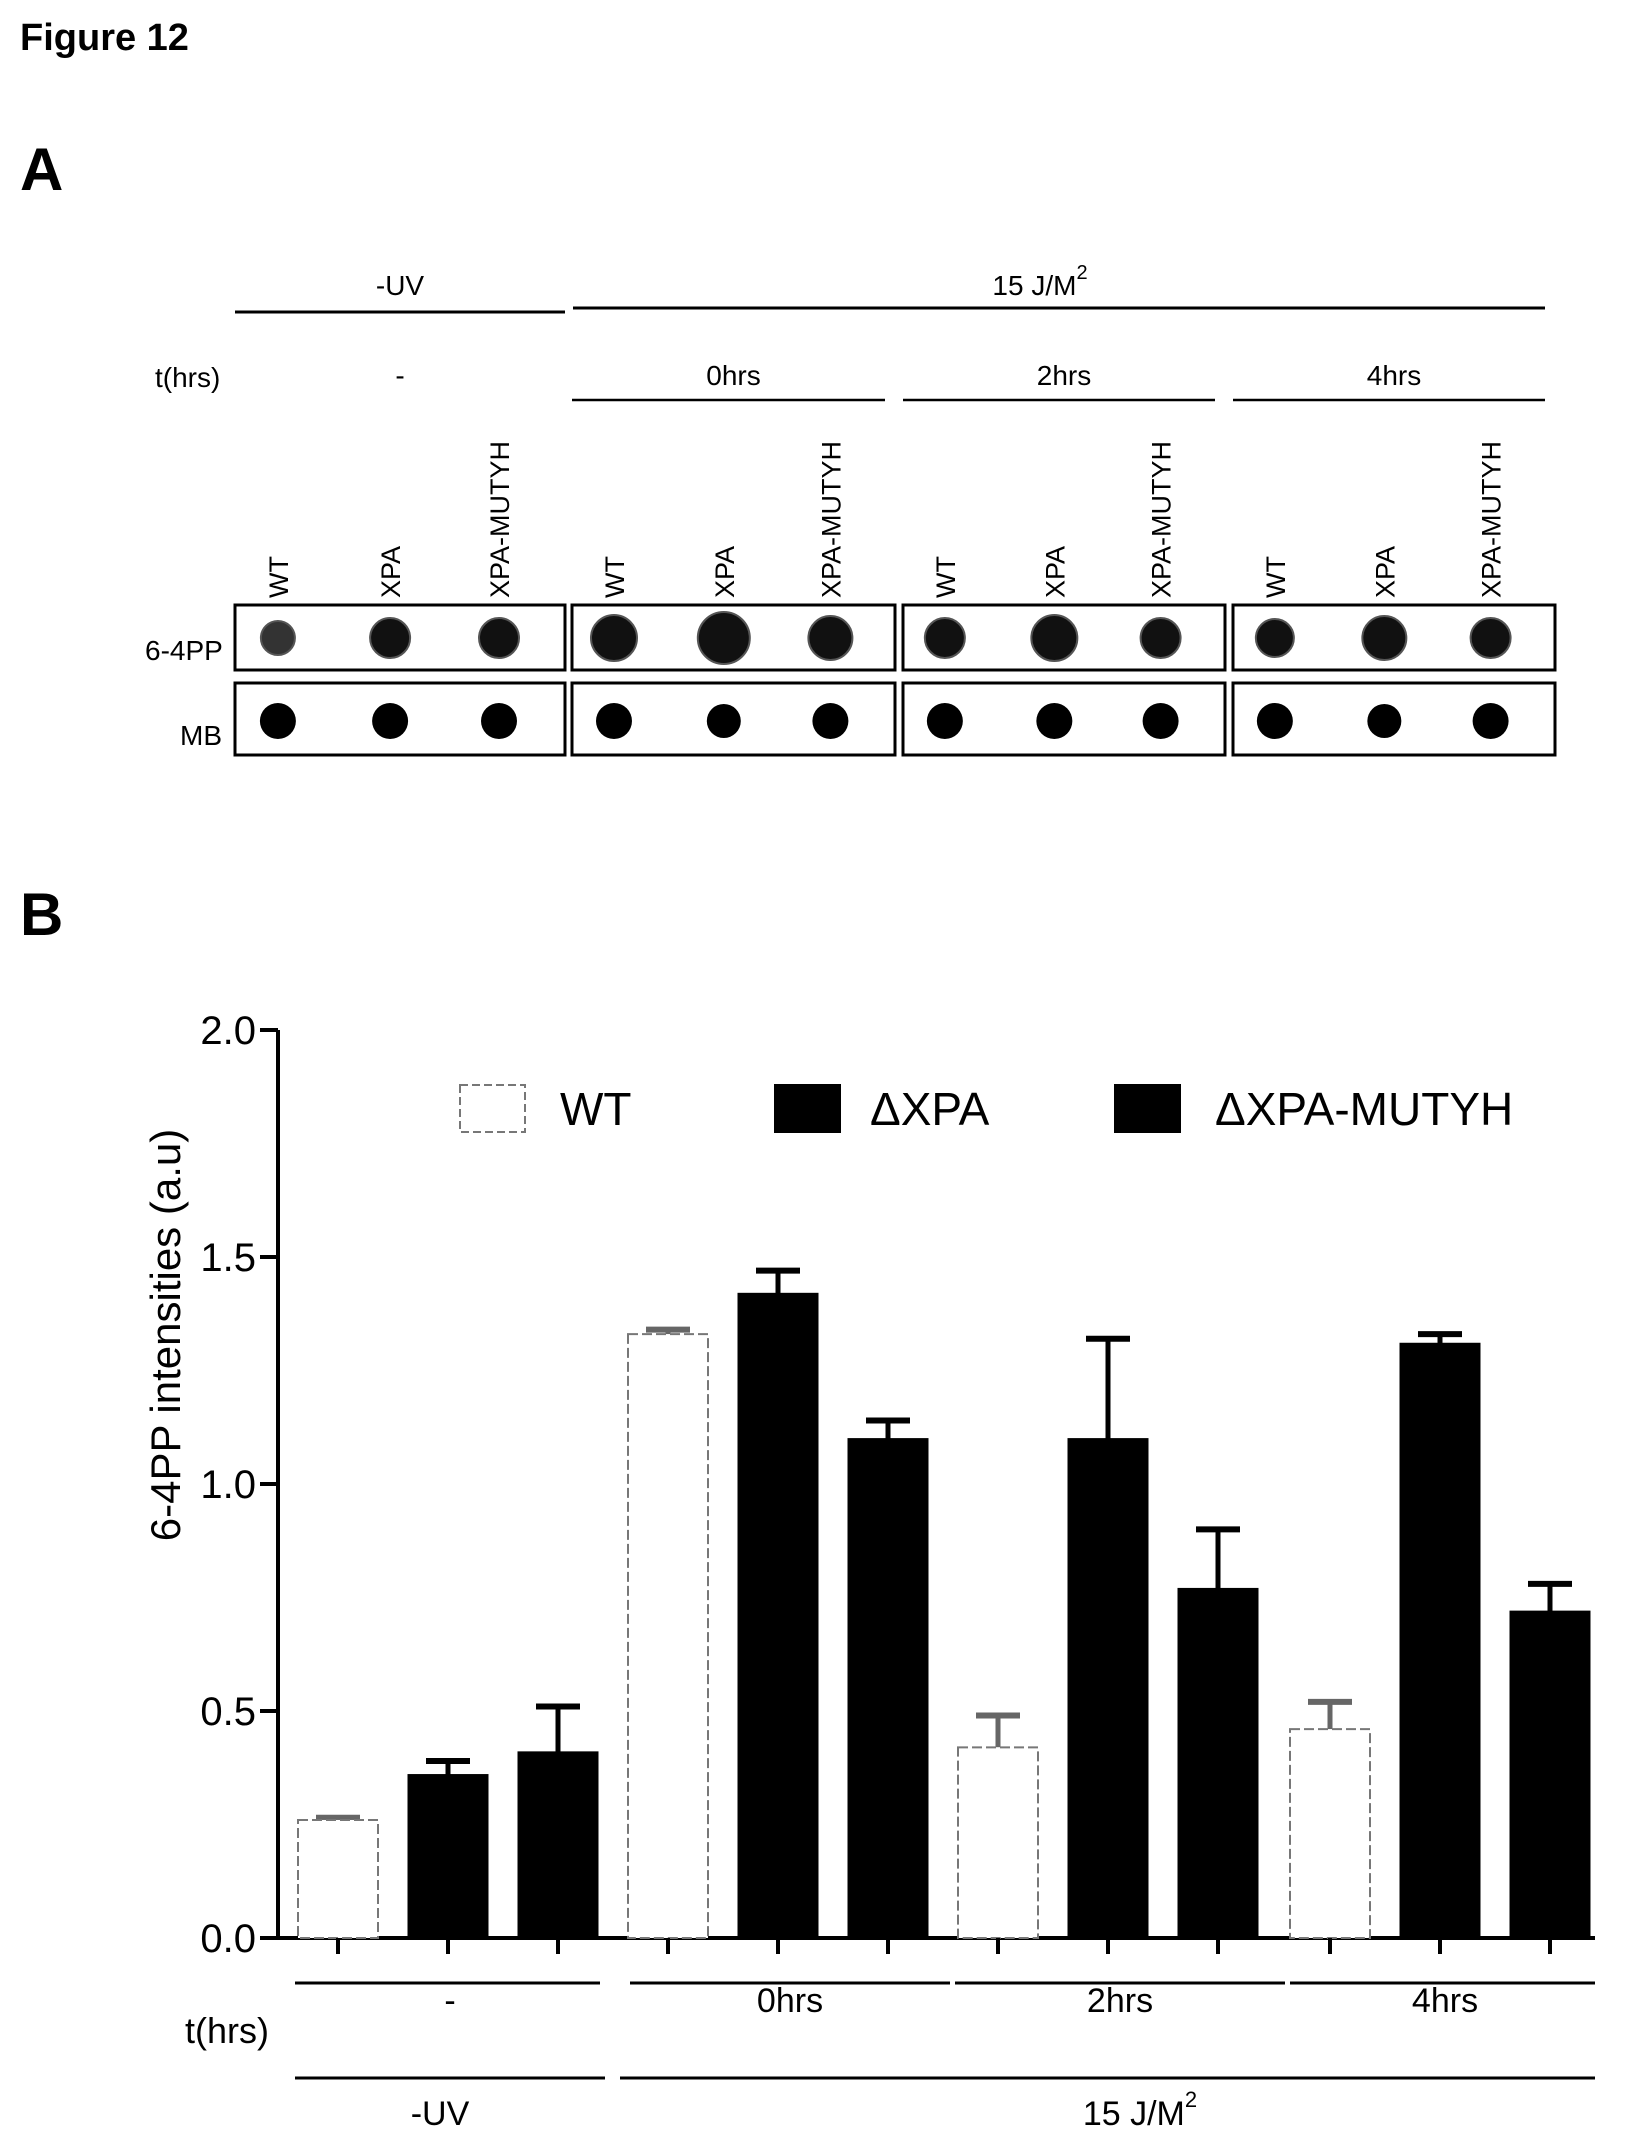 Image resolution: width=1627 pixels, height=2150 pixels. Describe the element at coordinates (165, 1335) in the screenshot. I see `y-axis-label: 6-4PP intensities (a.u)` at that location.